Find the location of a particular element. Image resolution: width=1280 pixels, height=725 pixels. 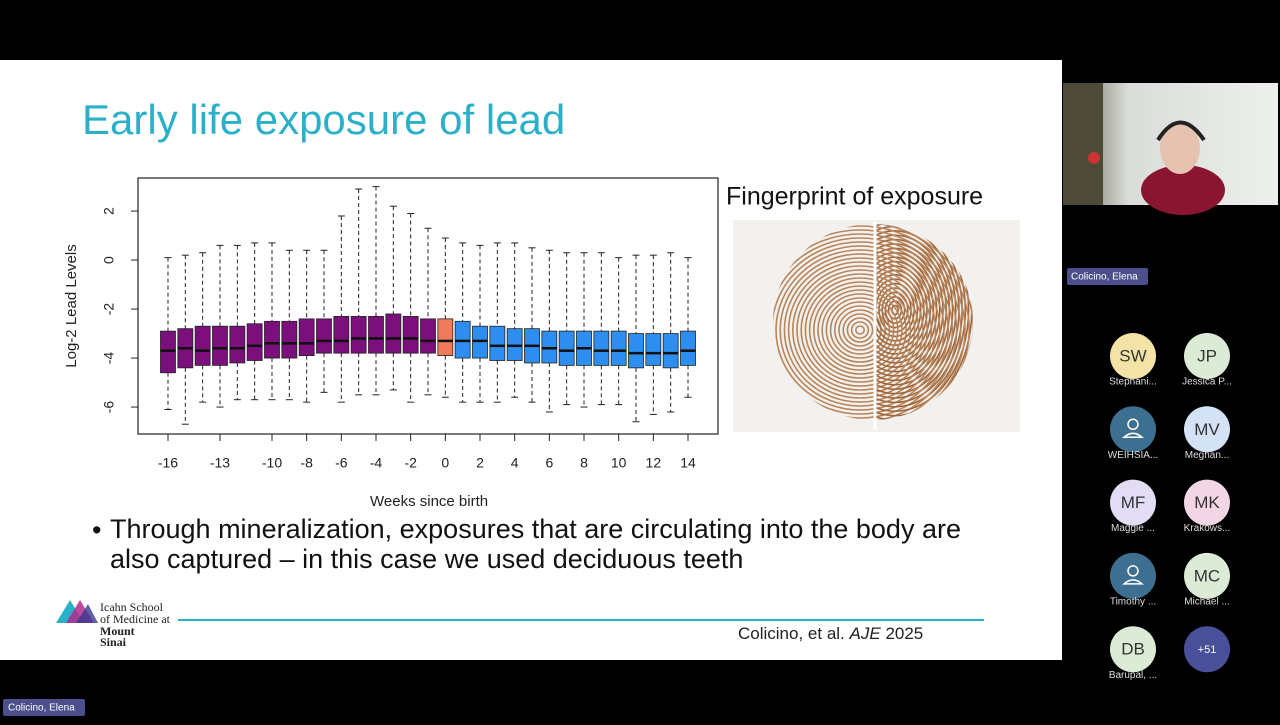

avatar-initials: JP is located at coordinates (1207, 355).